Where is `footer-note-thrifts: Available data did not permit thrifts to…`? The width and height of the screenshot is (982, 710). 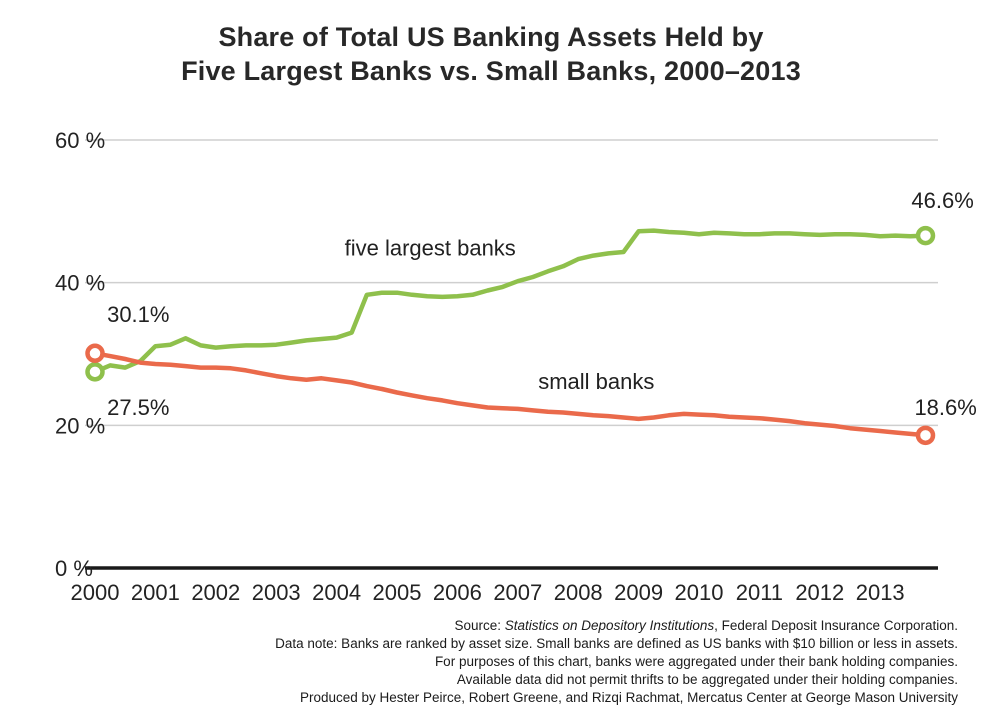 footer-note-thrifts: Available data did not permit thrifts to… is located at coordinates (707, 679).